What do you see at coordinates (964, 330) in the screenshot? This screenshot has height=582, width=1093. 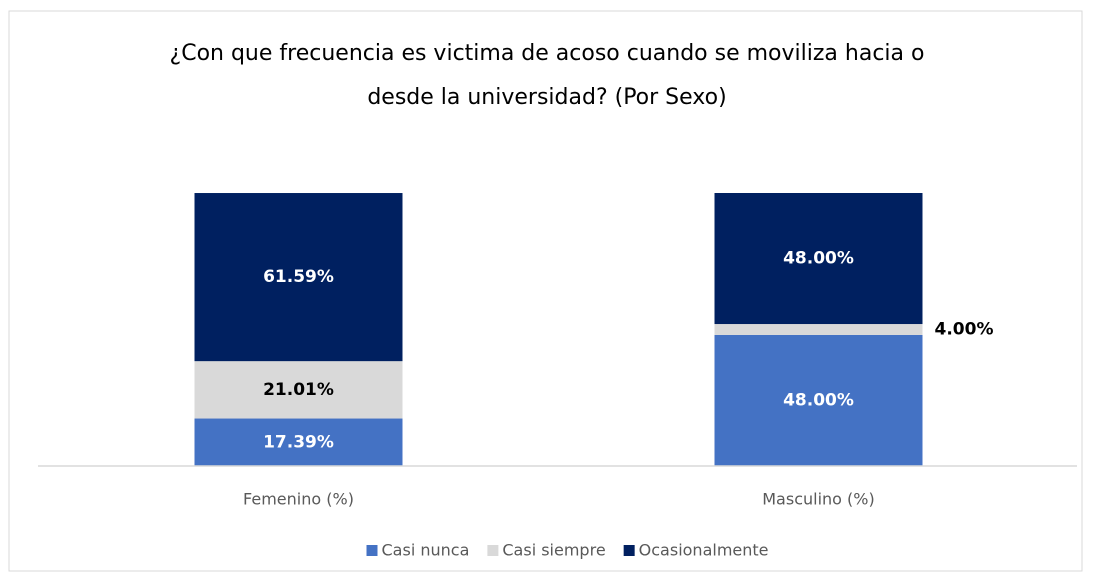 I see `data-label: 4.00%` at bounding box center [964, 330].